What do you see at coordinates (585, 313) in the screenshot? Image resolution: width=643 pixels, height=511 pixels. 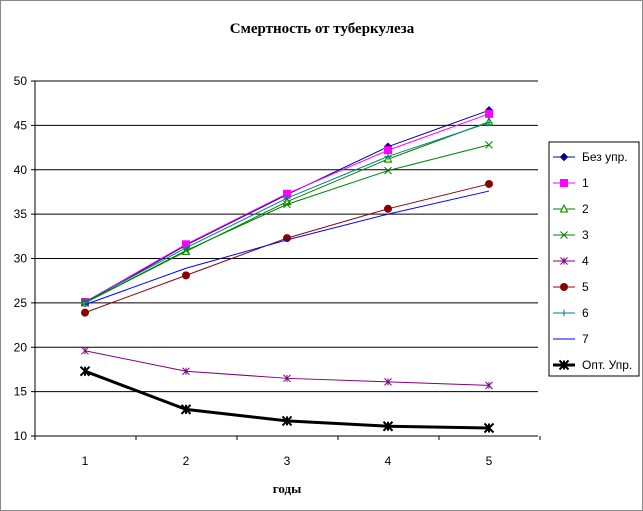 I see `legend-label: 6` at bounding box center [585, 313].